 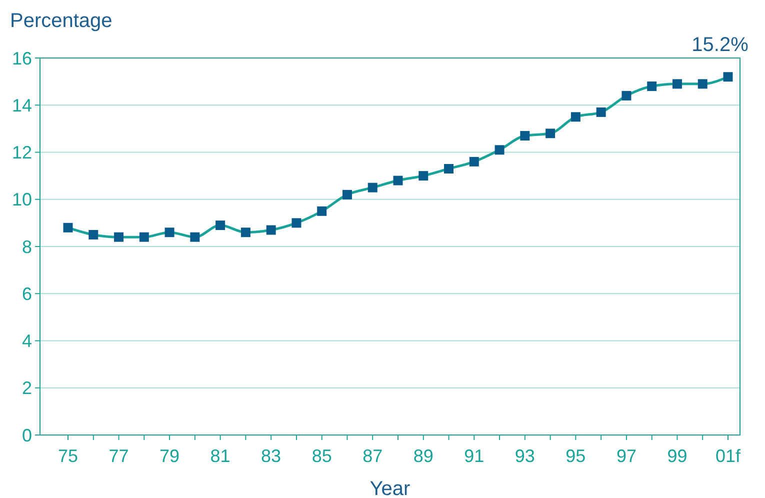 I want to click on y-tick-label: 12, so click(x=22, y=152).